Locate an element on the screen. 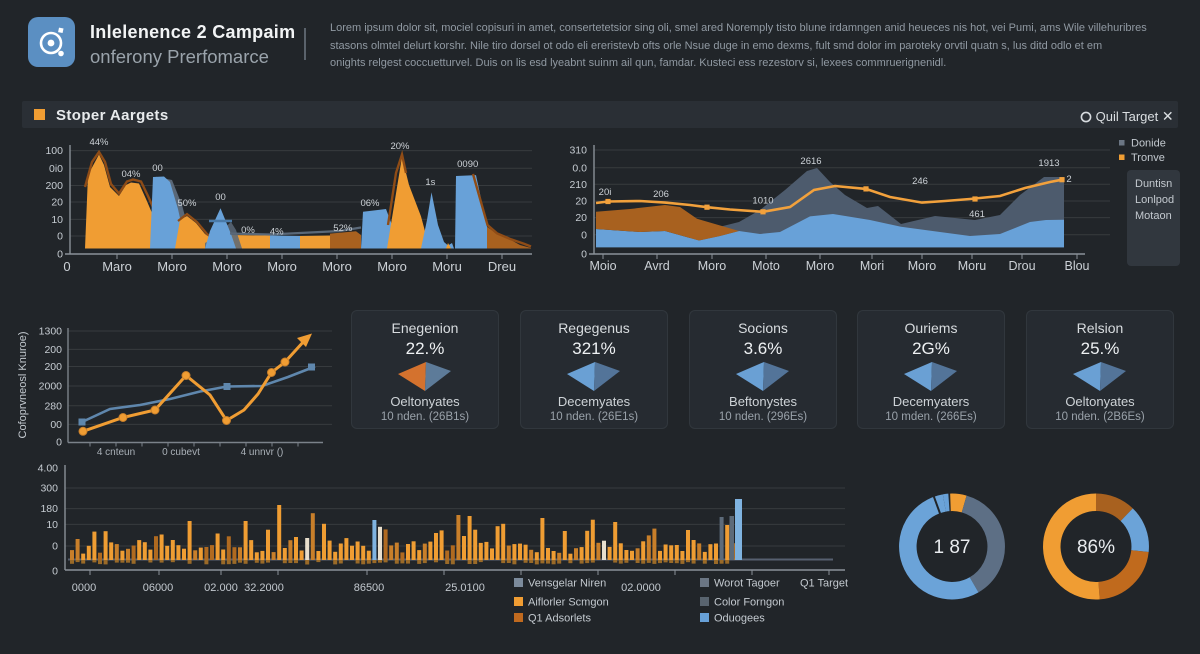 Image resolution: width=1200 pixels, height=654 pixels. svg-text: Avrd is located at coordinates (657, 266).